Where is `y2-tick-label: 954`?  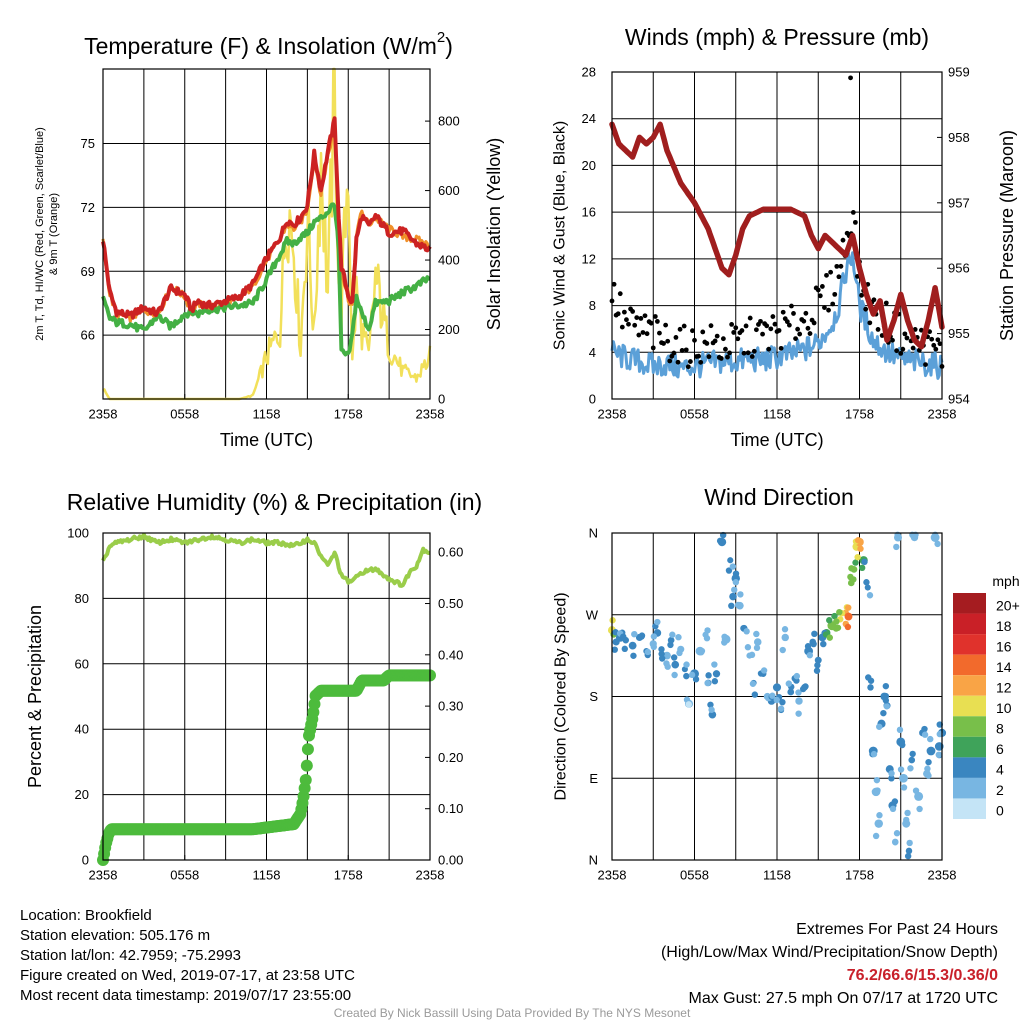
y2-tick-label: 954 is located at coordinates (959, 399).